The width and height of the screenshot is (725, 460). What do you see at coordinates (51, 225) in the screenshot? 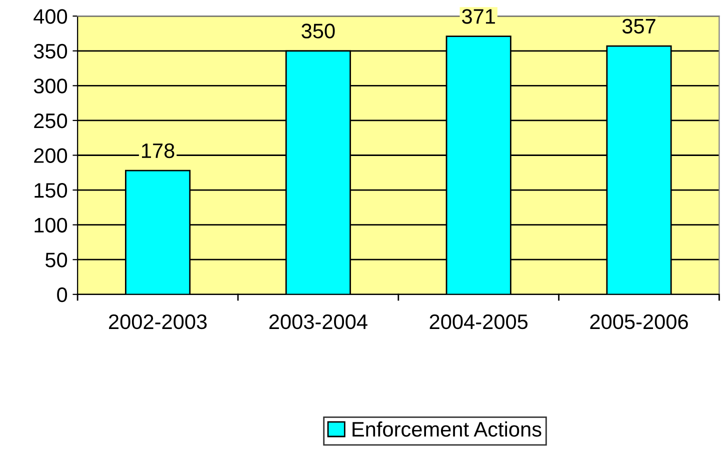
I see `y-tick-label: 100` at bounding box center [51, 225].